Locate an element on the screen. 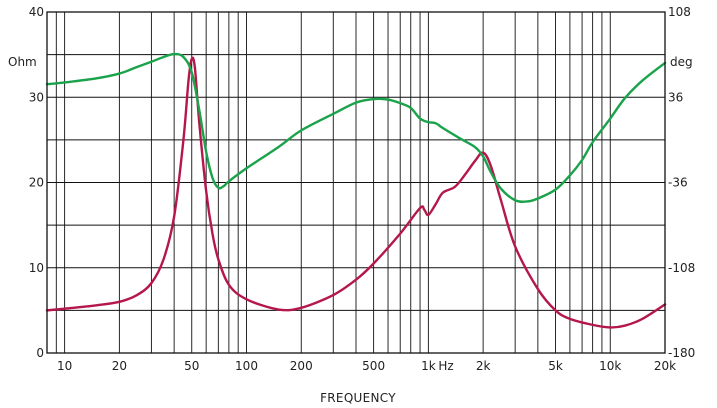 This screenshot has height=408, width=717. x-tick-label: 100 is located at coordinates (246, 366).